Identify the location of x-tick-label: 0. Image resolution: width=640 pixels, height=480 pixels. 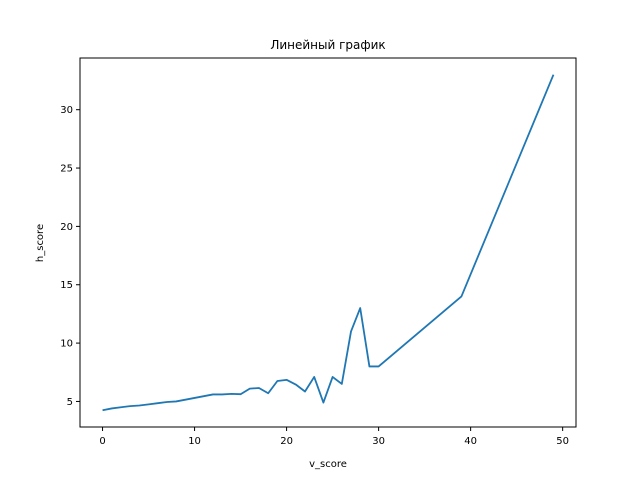
(102, 441).